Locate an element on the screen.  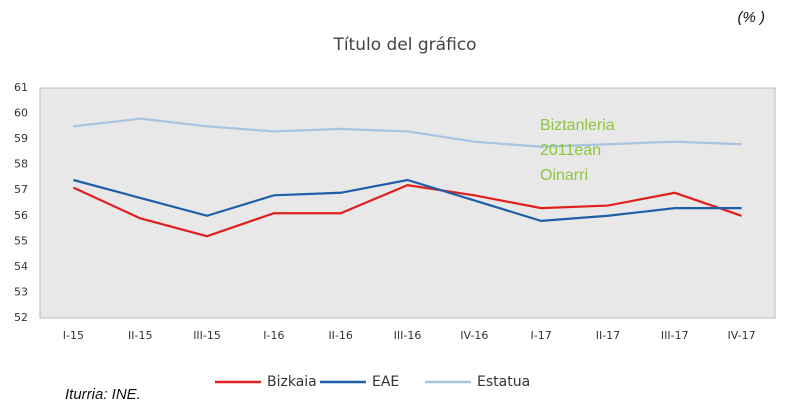
legend-label: EAE is located at coordinates (385, 382).